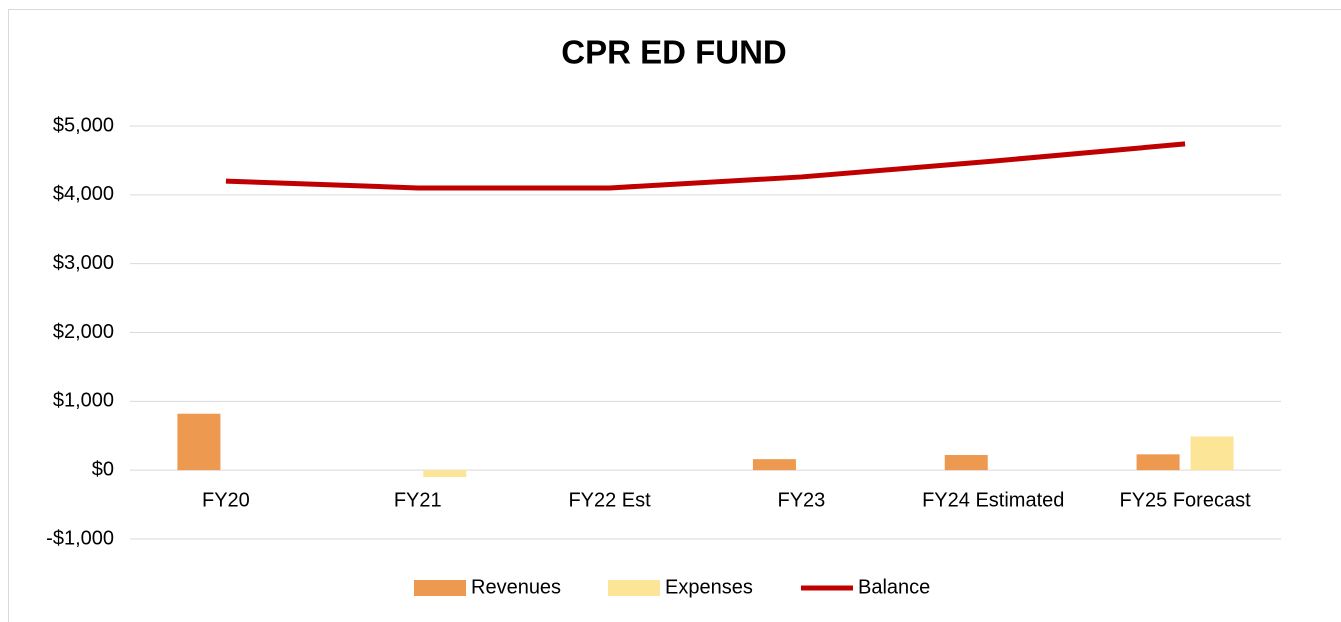 This screenshot has width=1341, height=622. What do you see at coordinates (103, 469) in the screenshot?
I see `y-tick-label: $0` at bounding box center [103, 469].